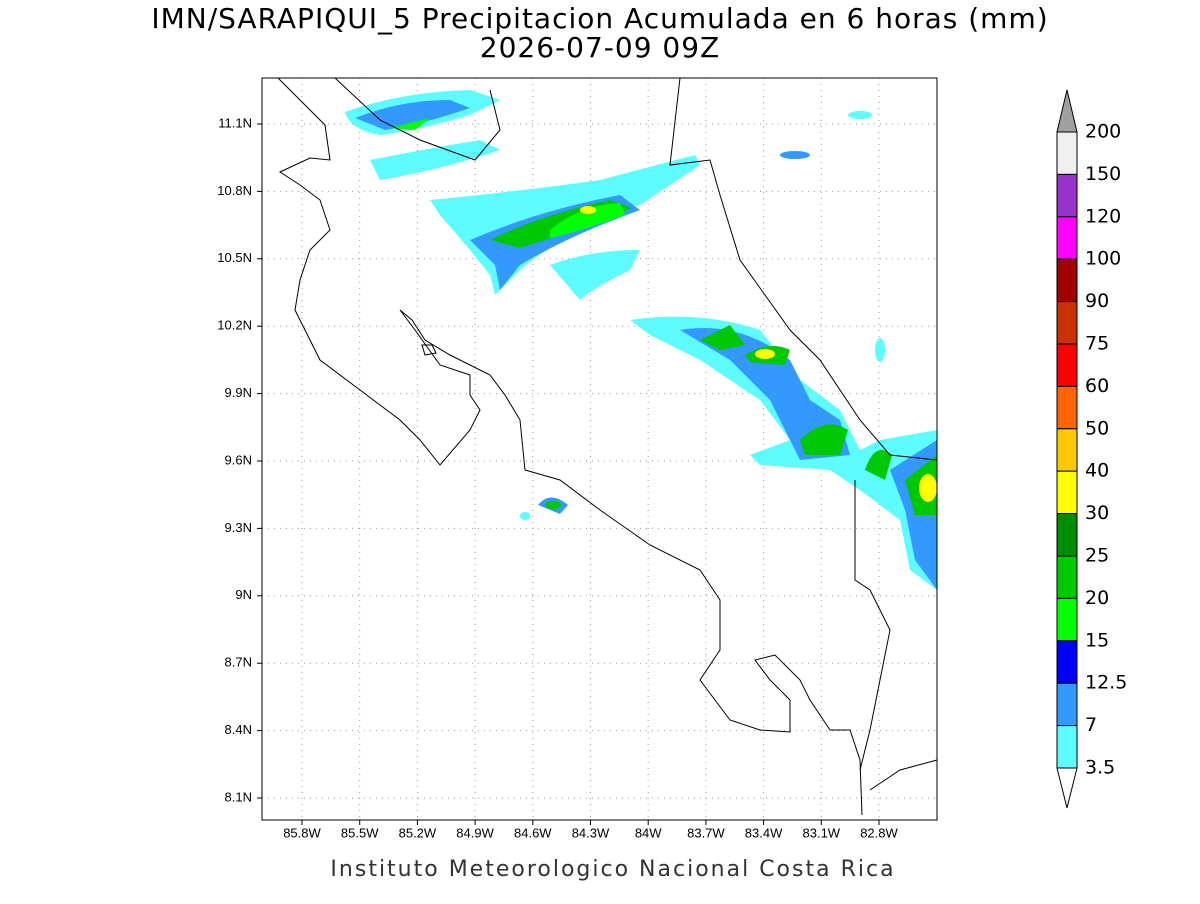 The width and height of the screenshot is (1200, 904). What do you see at coordinates (234, 190) in the screenshot?
I see `lat-label: 10.8N` at bounding box center [234, 190].